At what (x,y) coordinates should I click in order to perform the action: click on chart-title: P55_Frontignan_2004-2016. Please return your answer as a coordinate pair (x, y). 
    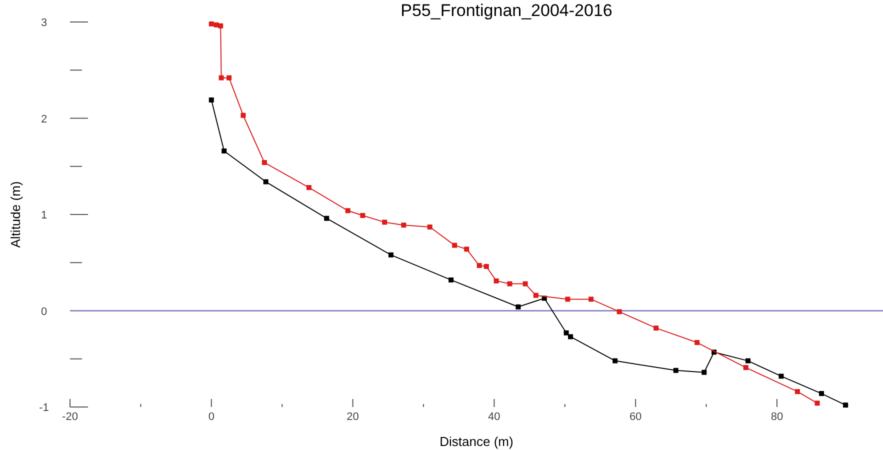
    Looking at the image, I should click on (506, 10).